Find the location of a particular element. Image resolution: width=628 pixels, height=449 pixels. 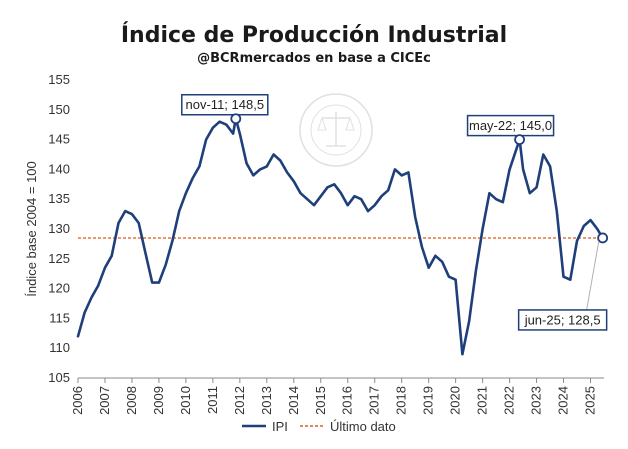

annotation-label: may-22; 145,0 is located at coordinates (510, 125).